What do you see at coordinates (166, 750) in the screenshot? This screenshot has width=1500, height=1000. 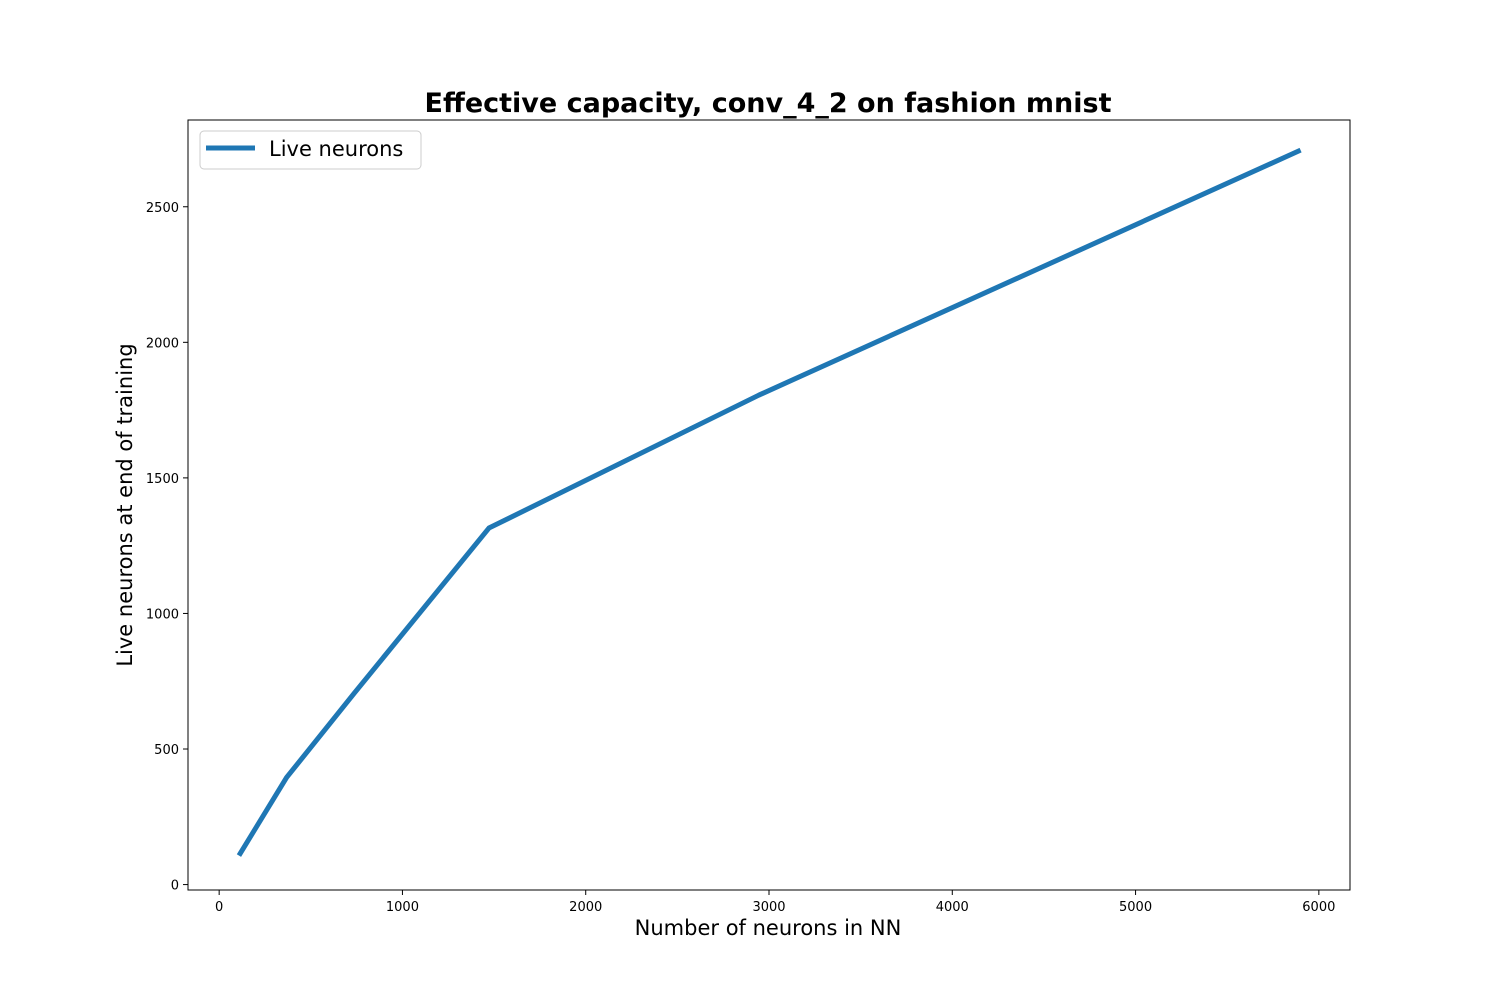 I see `y-tick-label: 500` at bounding box center [166, 750].